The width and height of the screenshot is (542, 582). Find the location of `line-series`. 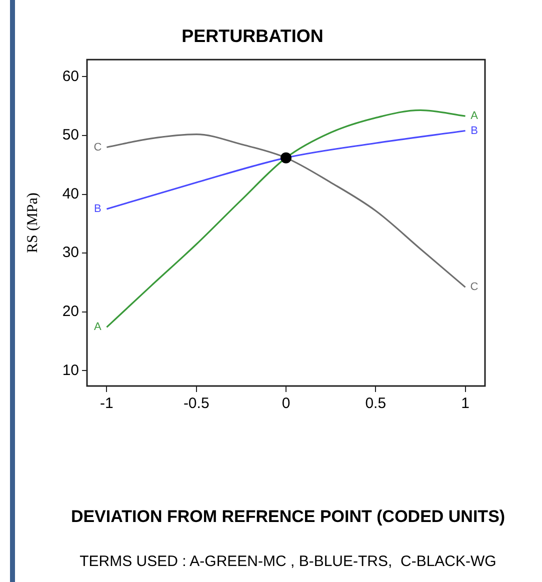

line-series is located at coordinates (286, 170).